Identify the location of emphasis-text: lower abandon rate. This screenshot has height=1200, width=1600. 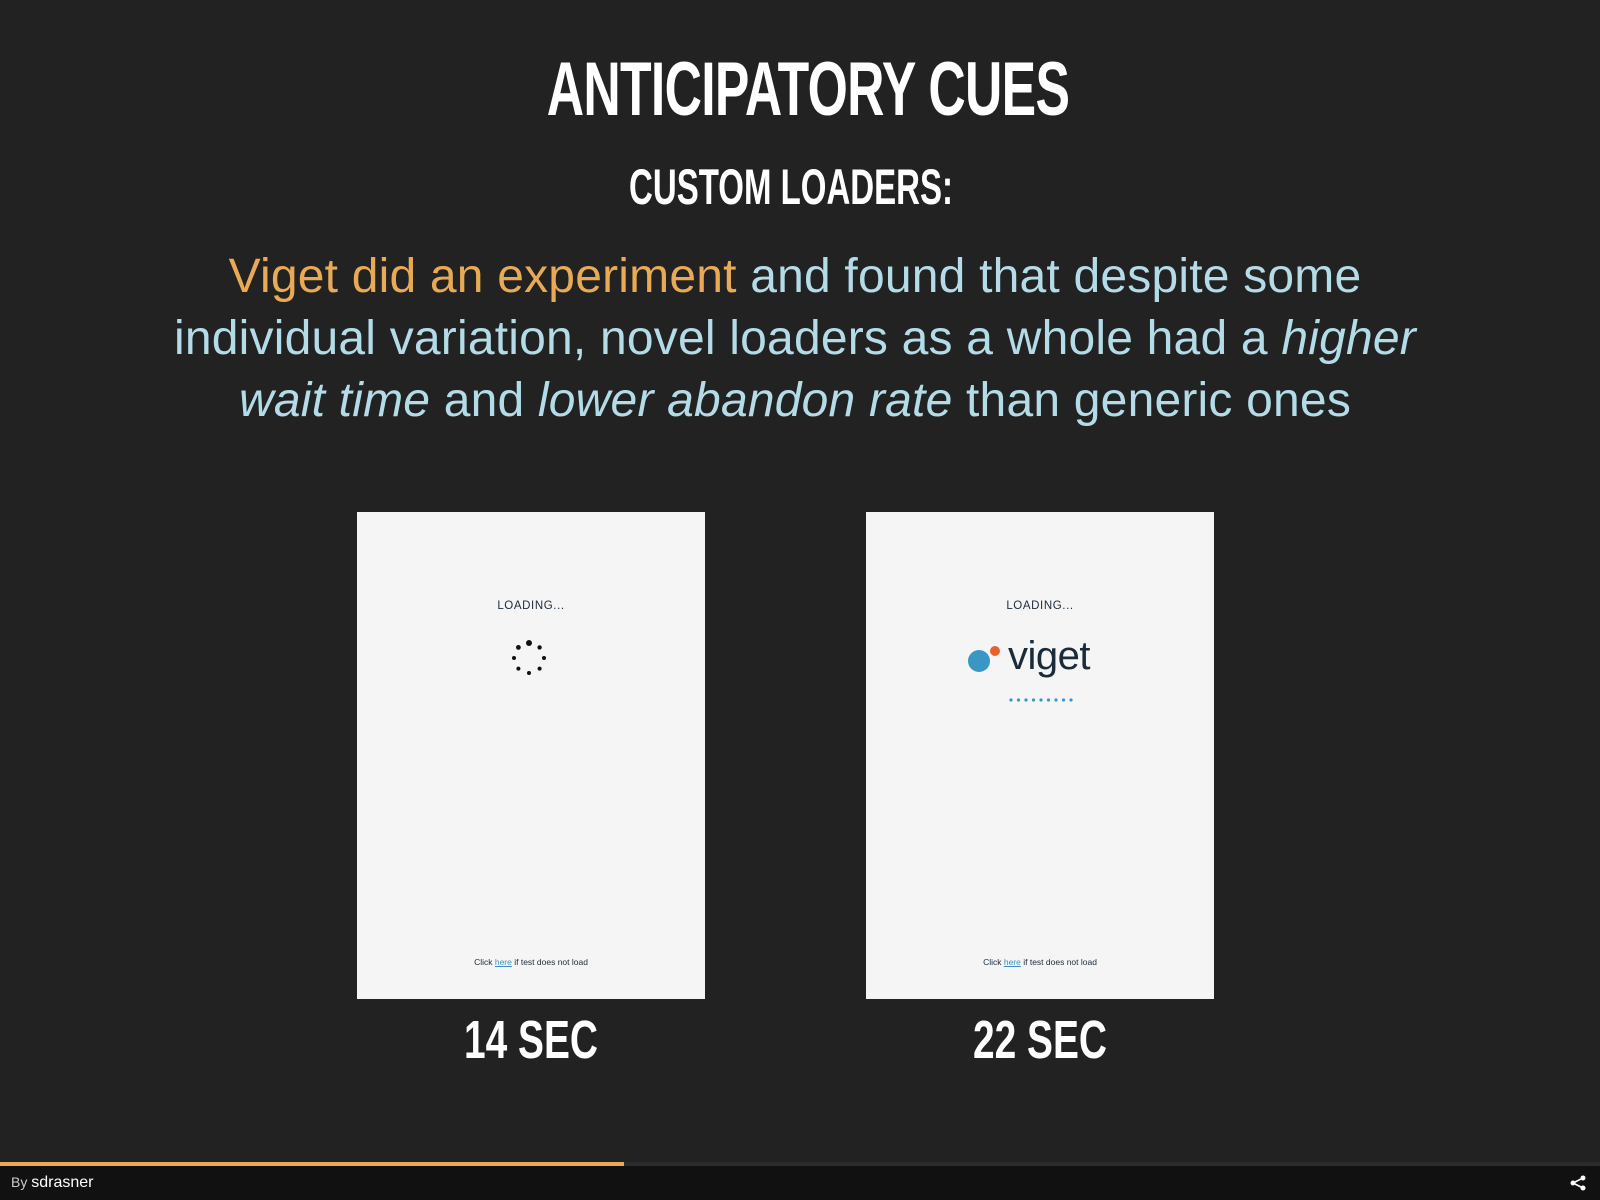
(745, 400).